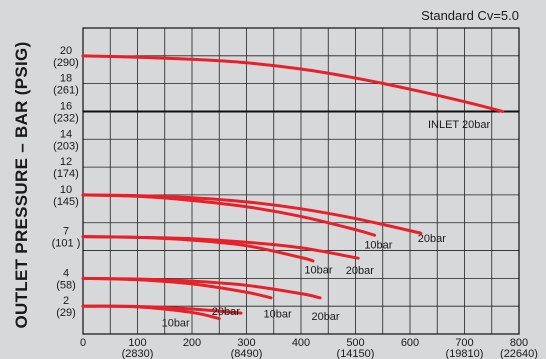 The width and height of the screenshot is (546, 359). I want to click on x-tick-label: 800, so click(519, 343).